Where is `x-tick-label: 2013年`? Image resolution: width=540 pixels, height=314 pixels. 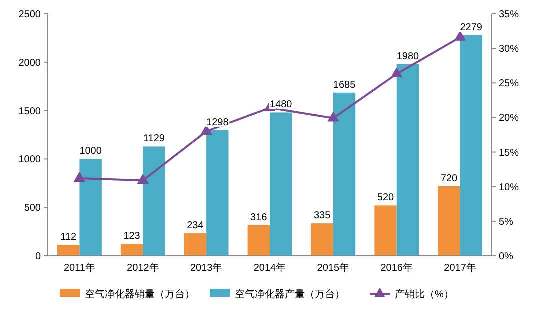 x-tick-label: 2013年 is located at coordinates (206, 268).